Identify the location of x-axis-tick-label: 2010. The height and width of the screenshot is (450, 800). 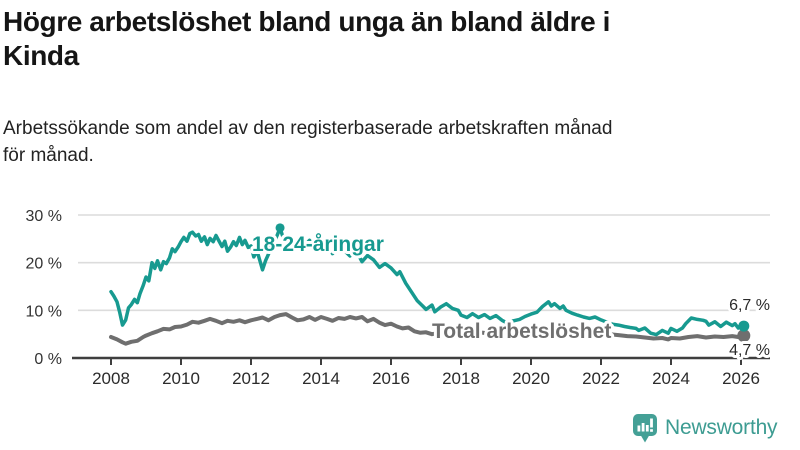
(181, 378).